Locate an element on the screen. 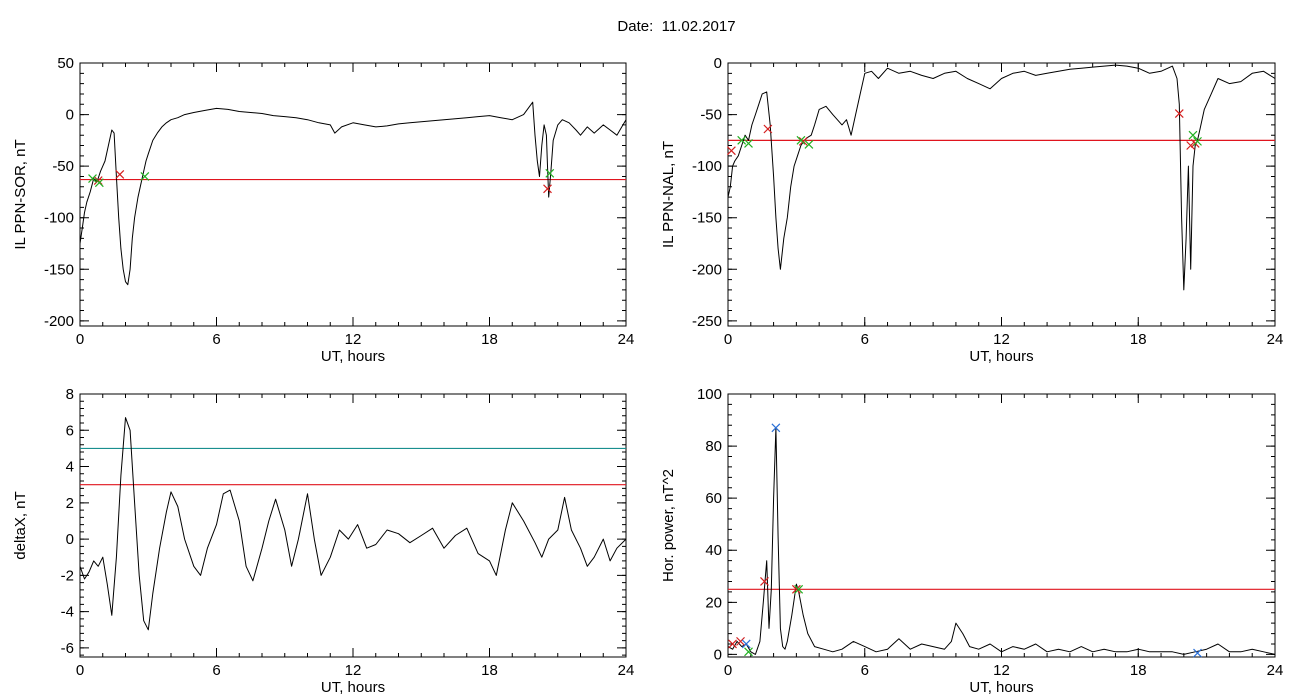 The image size is (1300, 700). y-axis-label: deltaX, nT is located at coordinates (20, 525).